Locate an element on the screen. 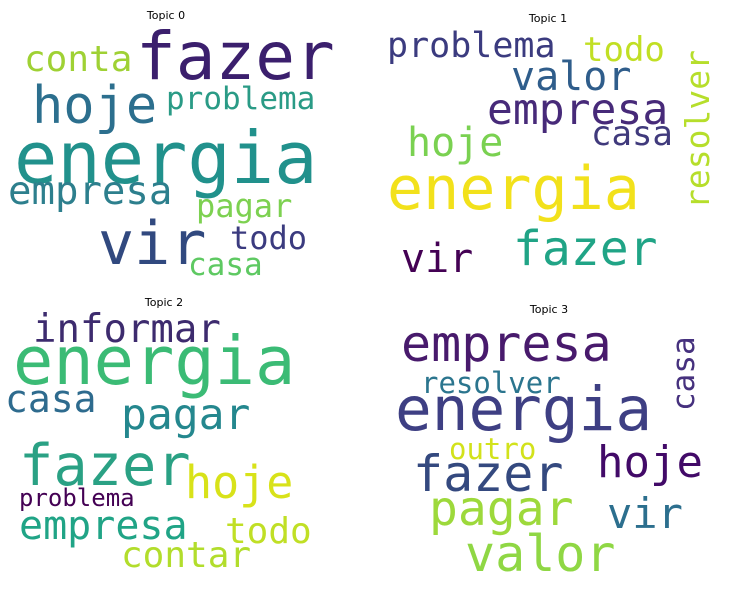 The image size is (756, 596). panel-title-topic-1: Topic 1 is located at coordinates (548, 18).